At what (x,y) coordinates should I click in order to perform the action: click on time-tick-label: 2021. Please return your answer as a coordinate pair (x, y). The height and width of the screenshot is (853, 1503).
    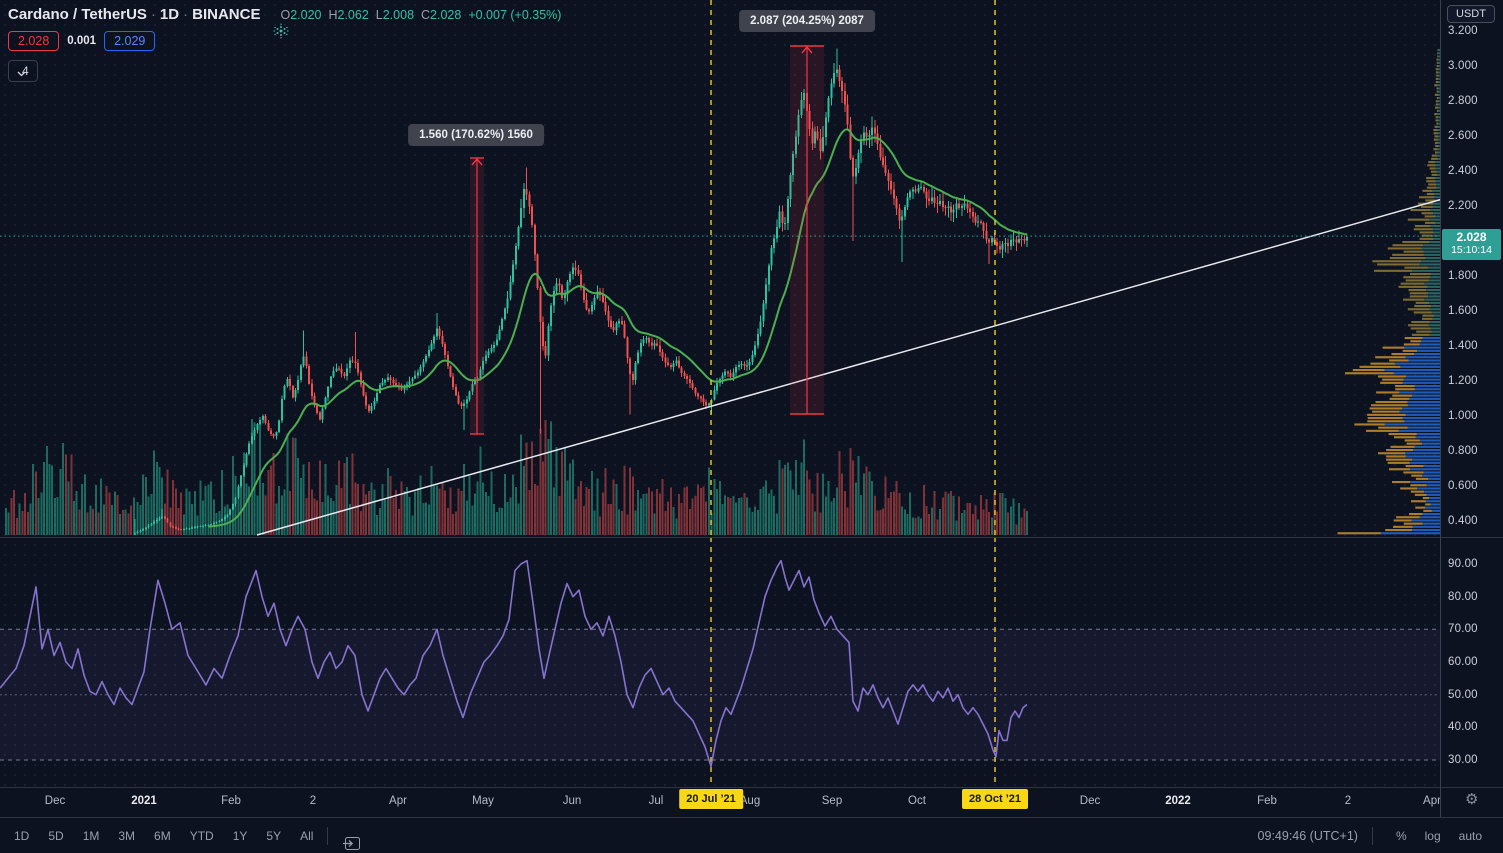
    Looking at the image, I should click on (144, 801).